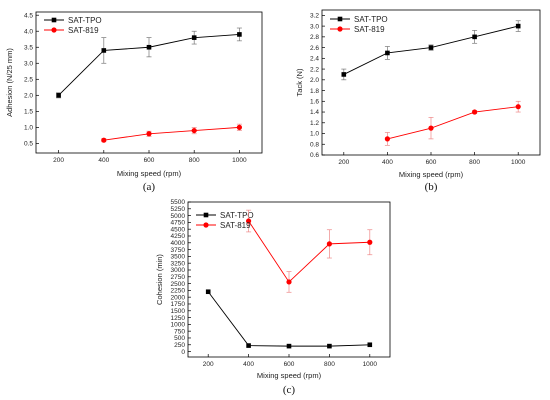 The image size is (550, 400). Describe the element at coordinates (314, 37) in the screenshot. I see `y-tick-label: 2.8` at that location.